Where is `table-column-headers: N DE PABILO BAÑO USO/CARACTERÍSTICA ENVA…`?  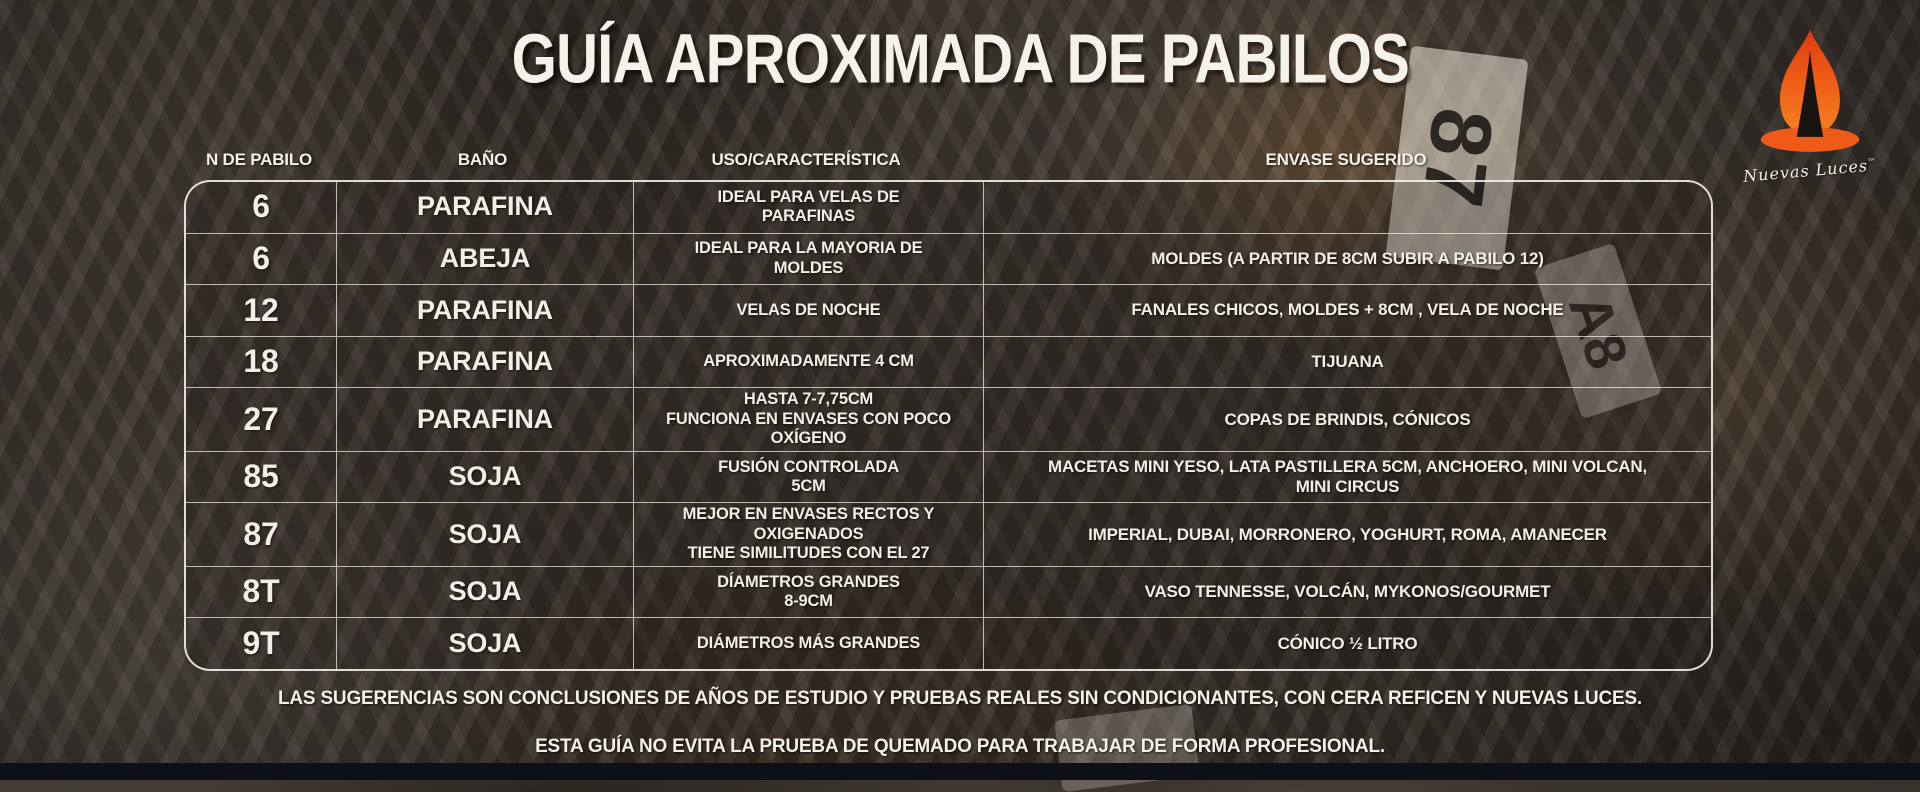 table-column-headers: N DE PABILO BAÑO USO/CARACTERÍSTICA ENVA… is located at coordinates (947, 155).